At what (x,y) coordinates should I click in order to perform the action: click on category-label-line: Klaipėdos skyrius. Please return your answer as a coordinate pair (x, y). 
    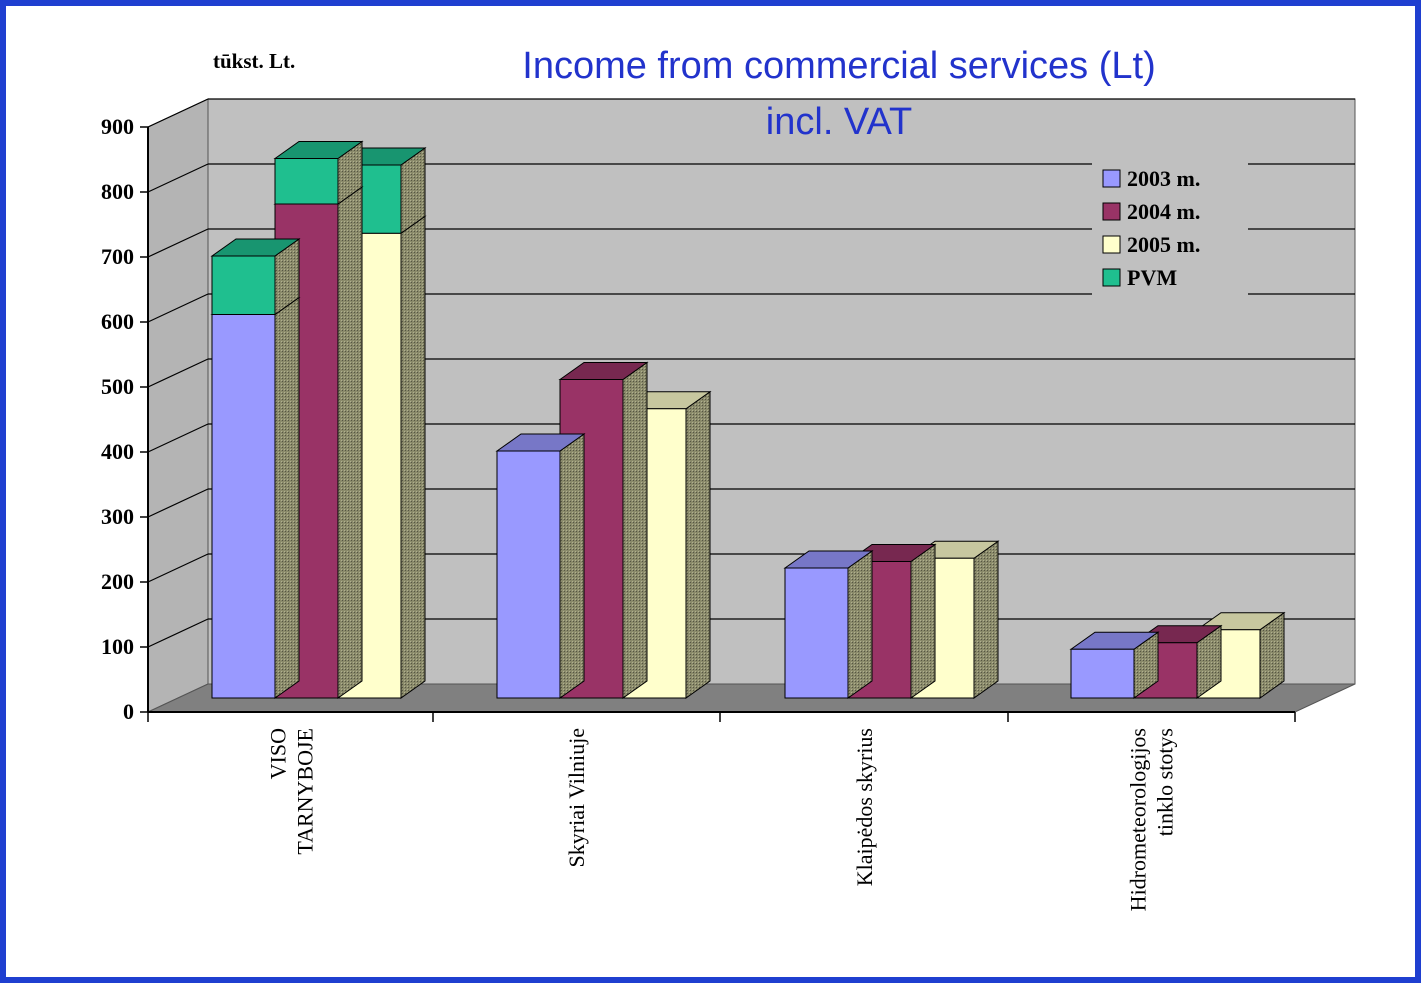
    Looking at the image, I should click on (864, 807).